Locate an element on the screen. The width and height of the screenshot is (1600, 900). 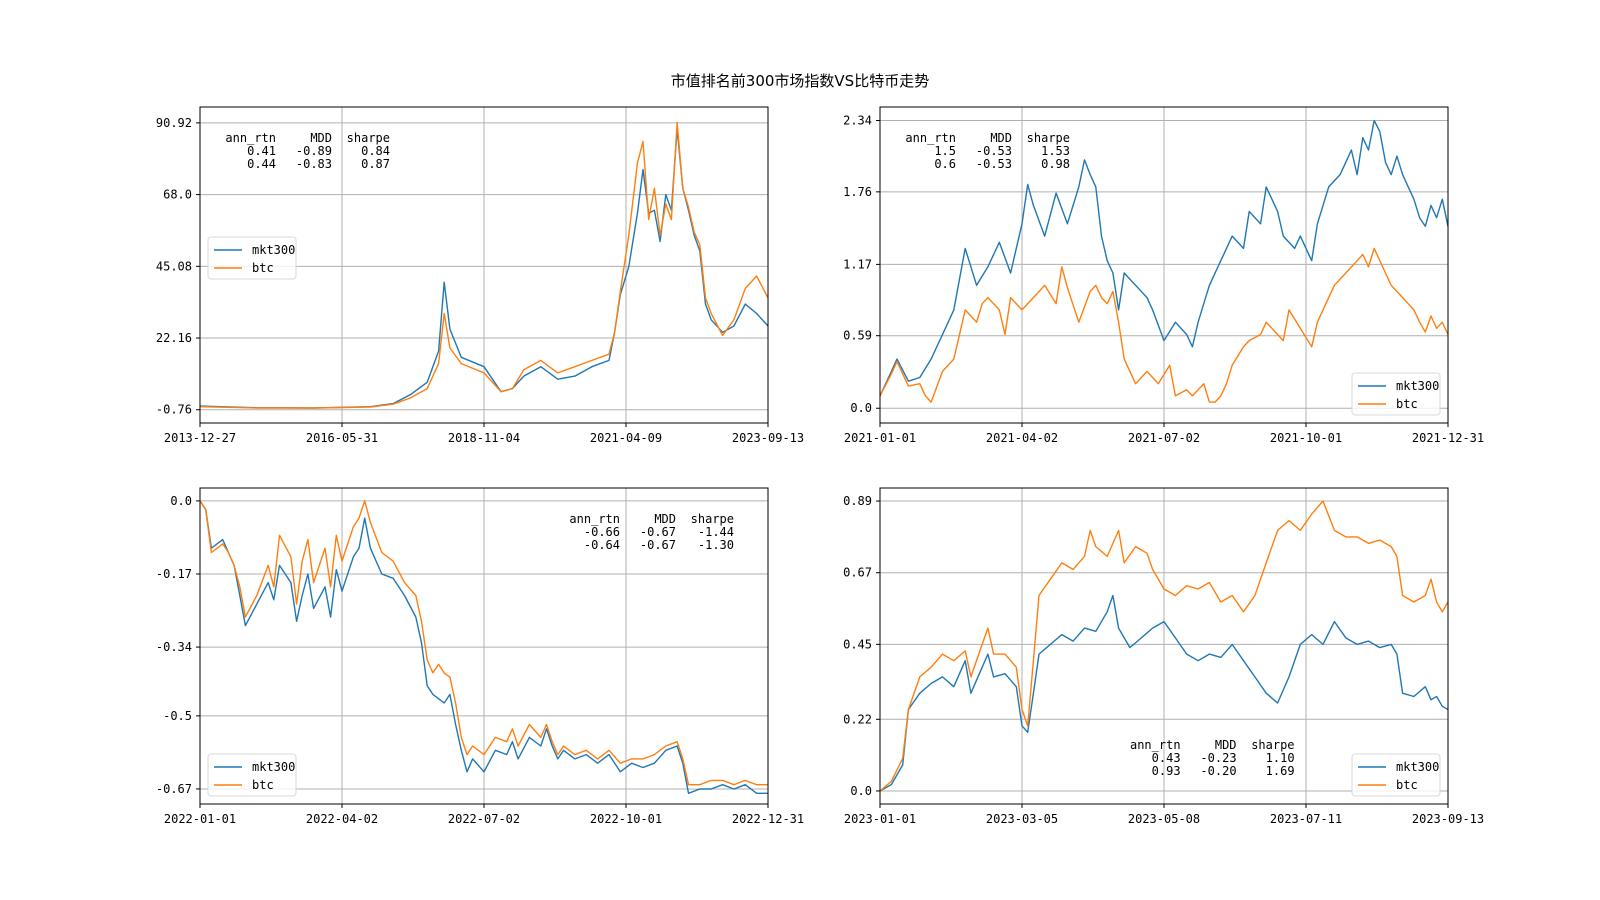
y-tick-label: 0.89 is located at coordinates (857, 501).